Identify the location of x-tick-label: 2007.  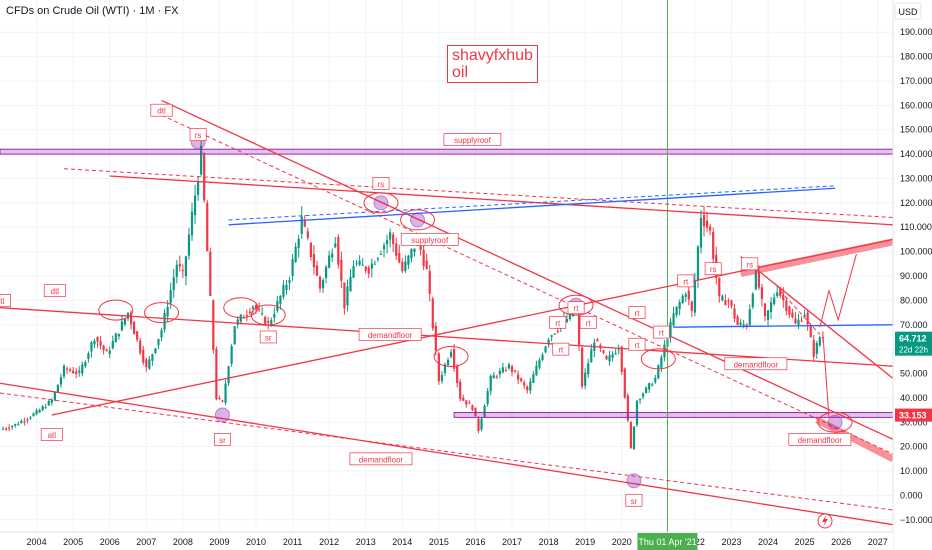
(146, 542).